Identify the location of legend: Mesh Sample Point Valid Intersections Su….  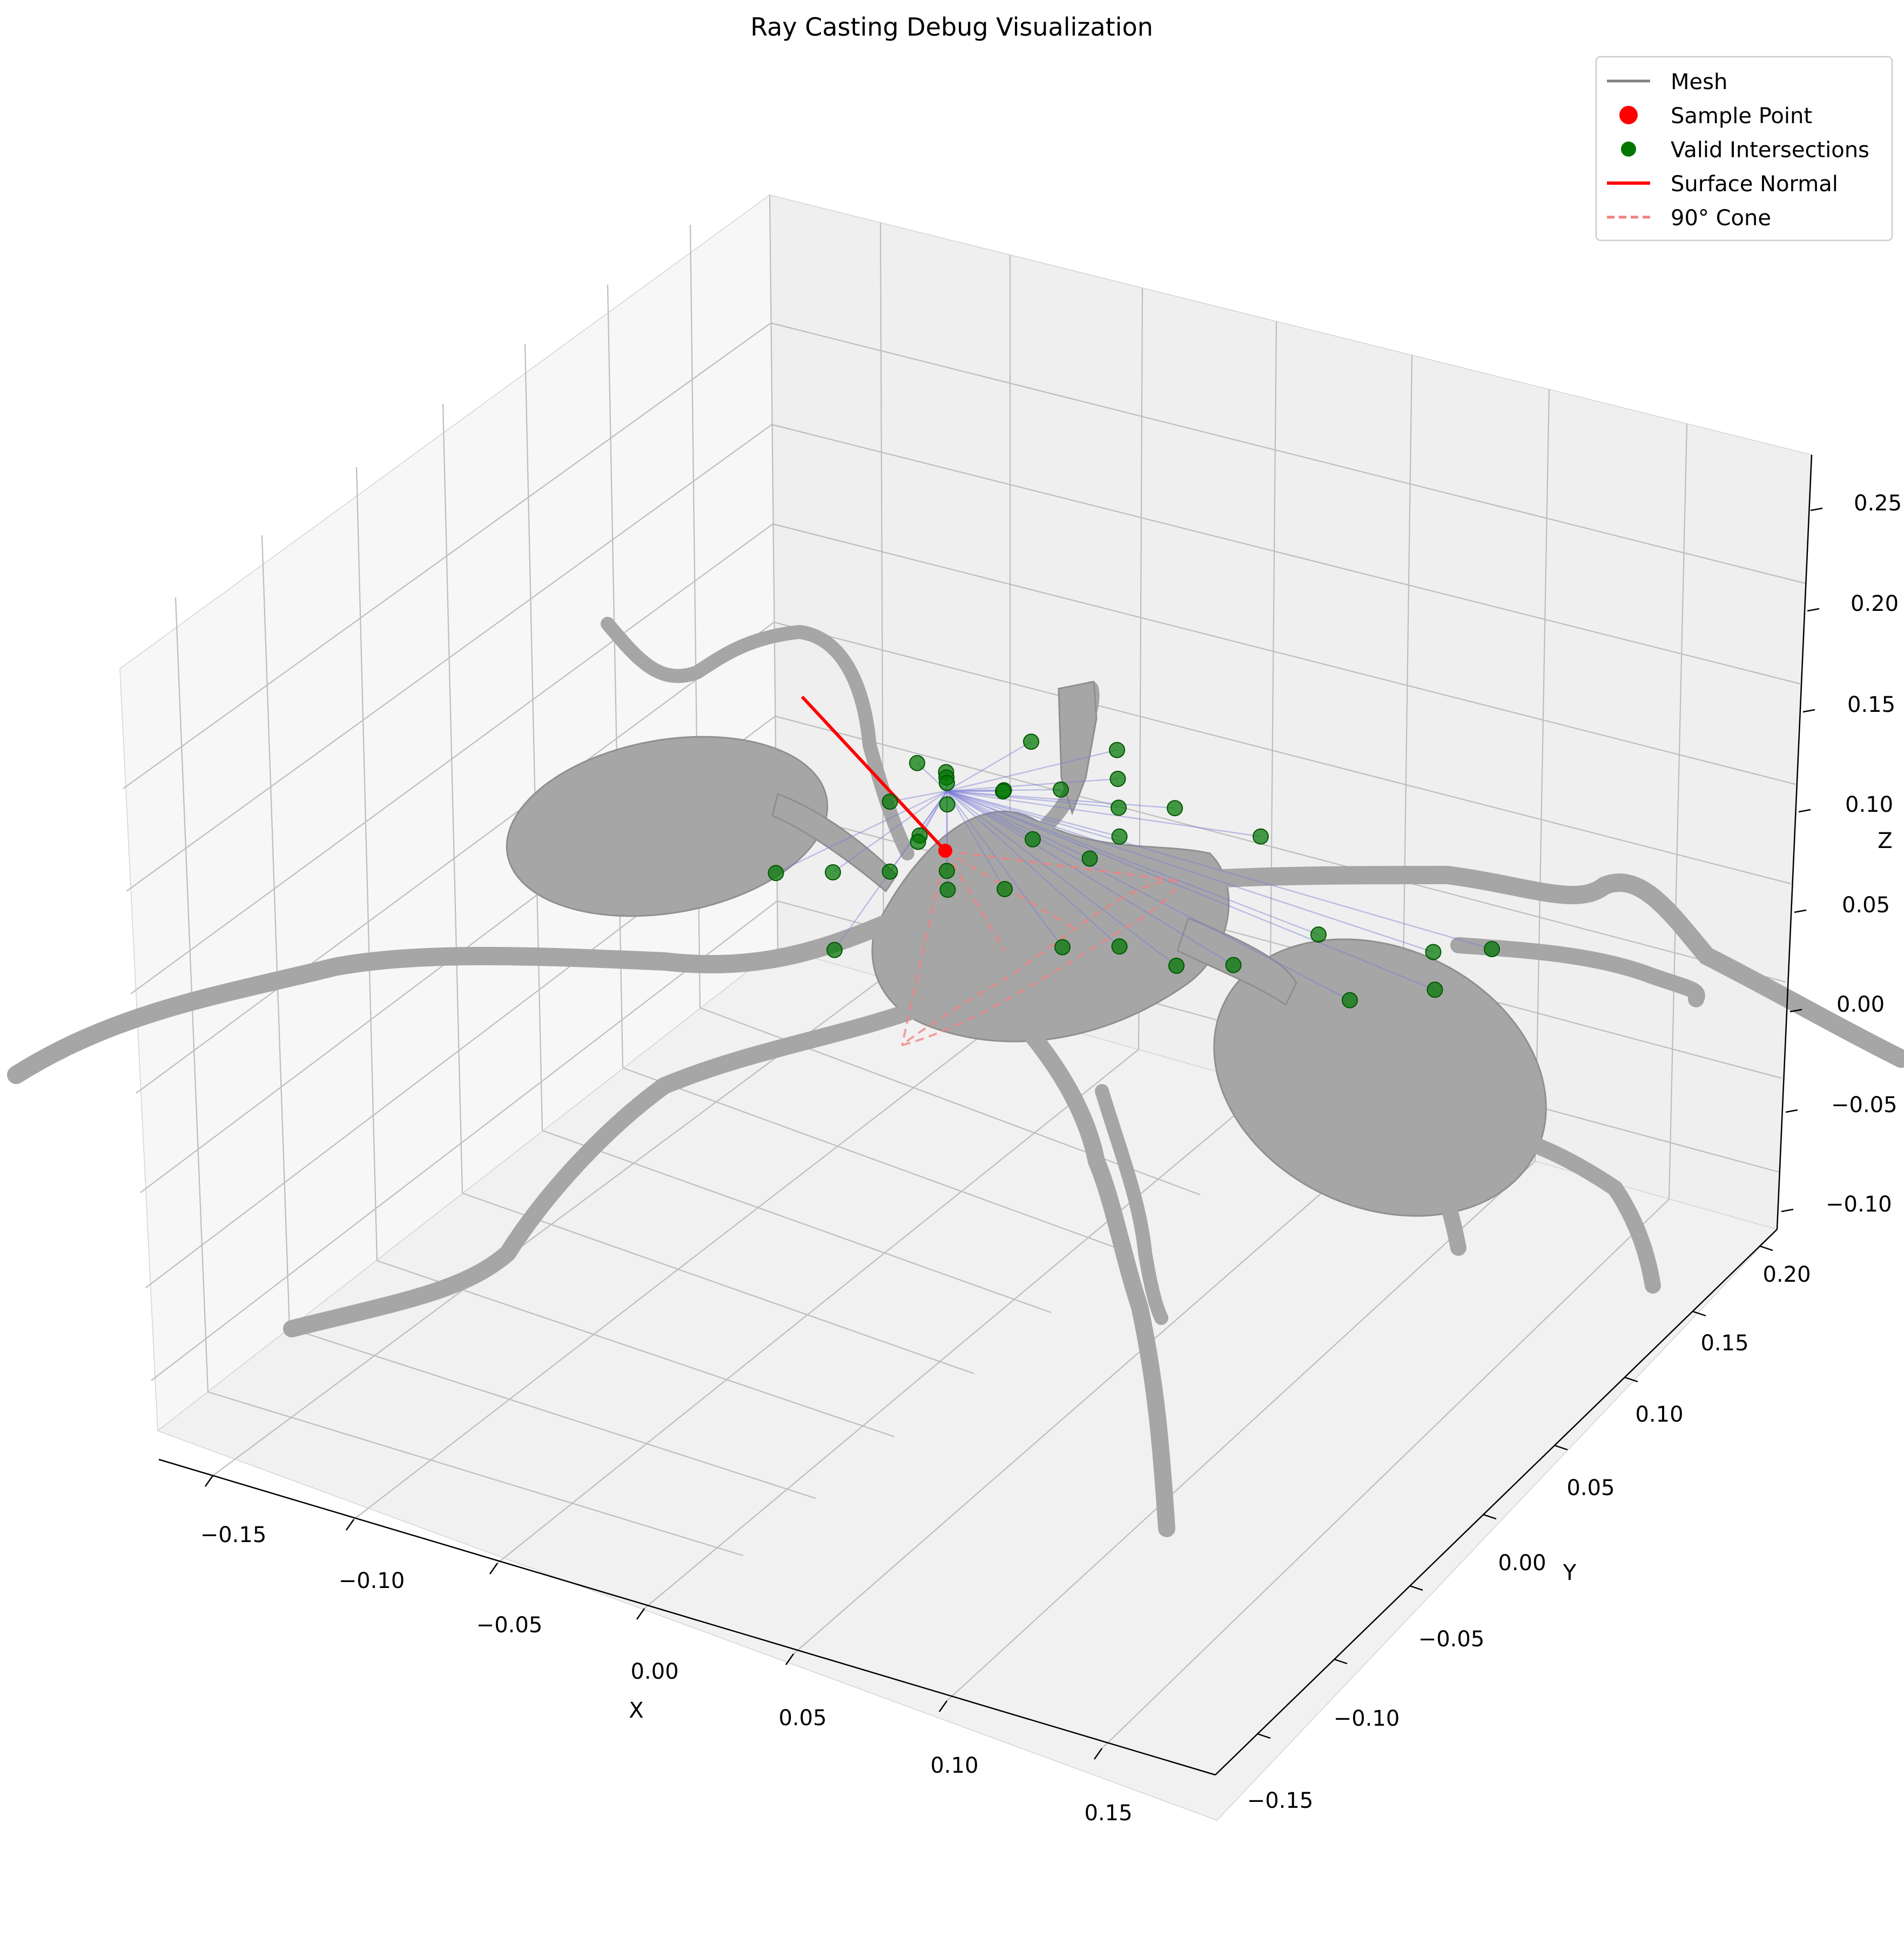
(1744, 148).